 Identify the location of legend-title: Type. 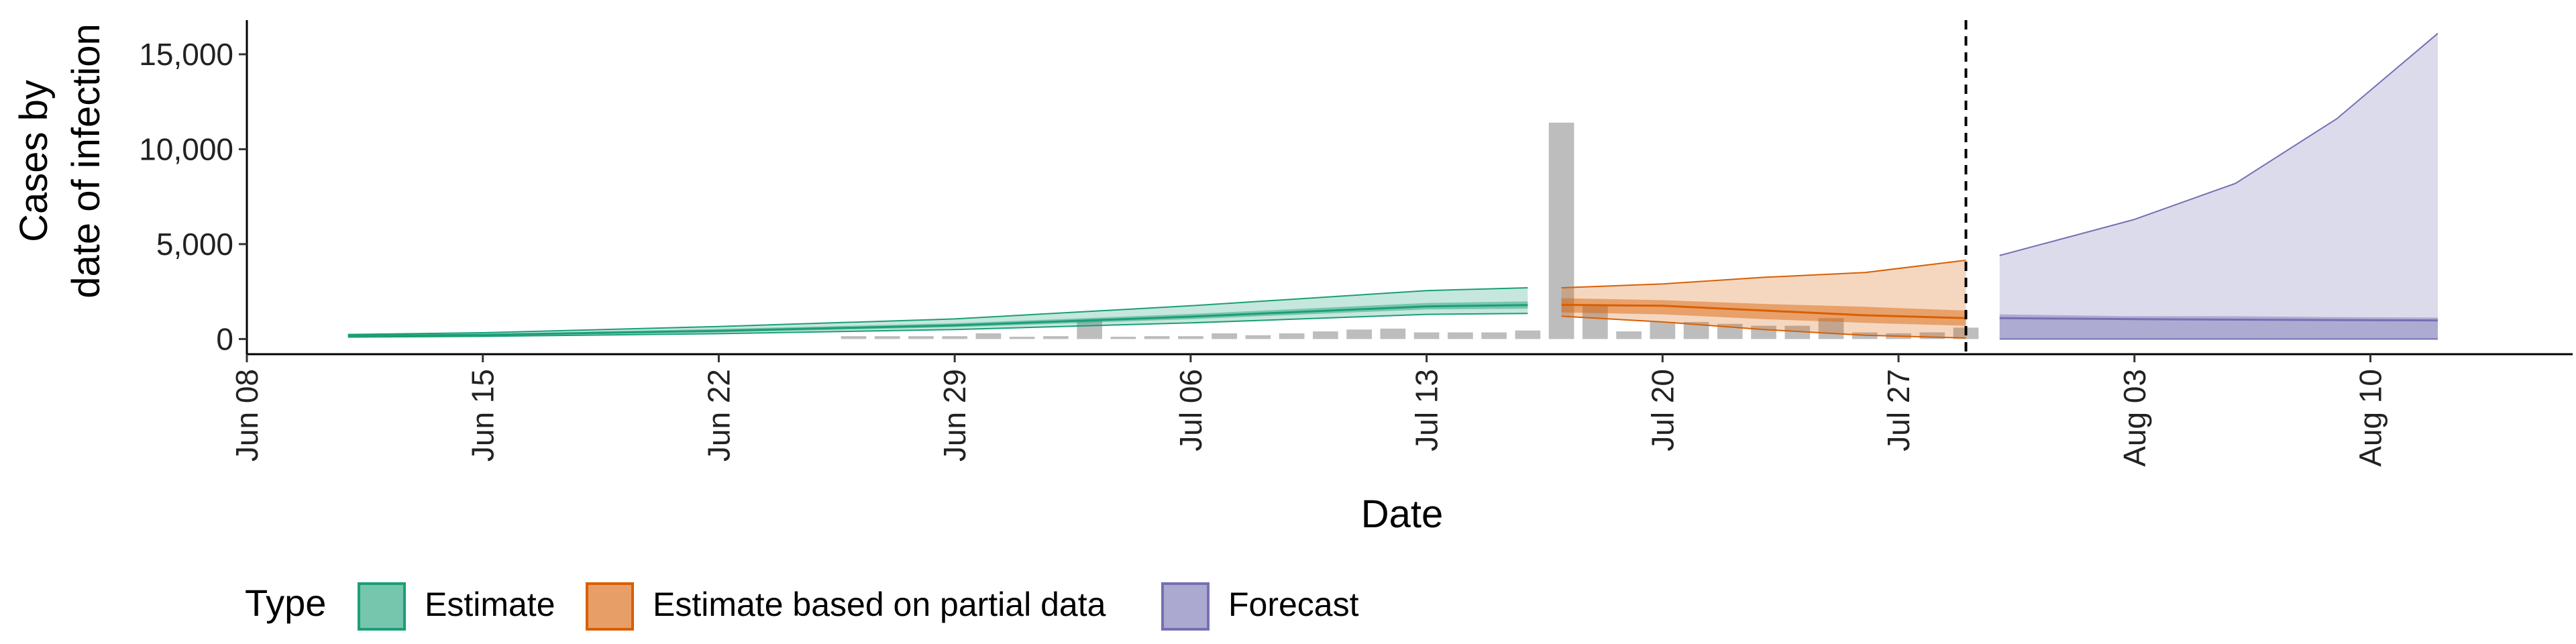
(285, 603).